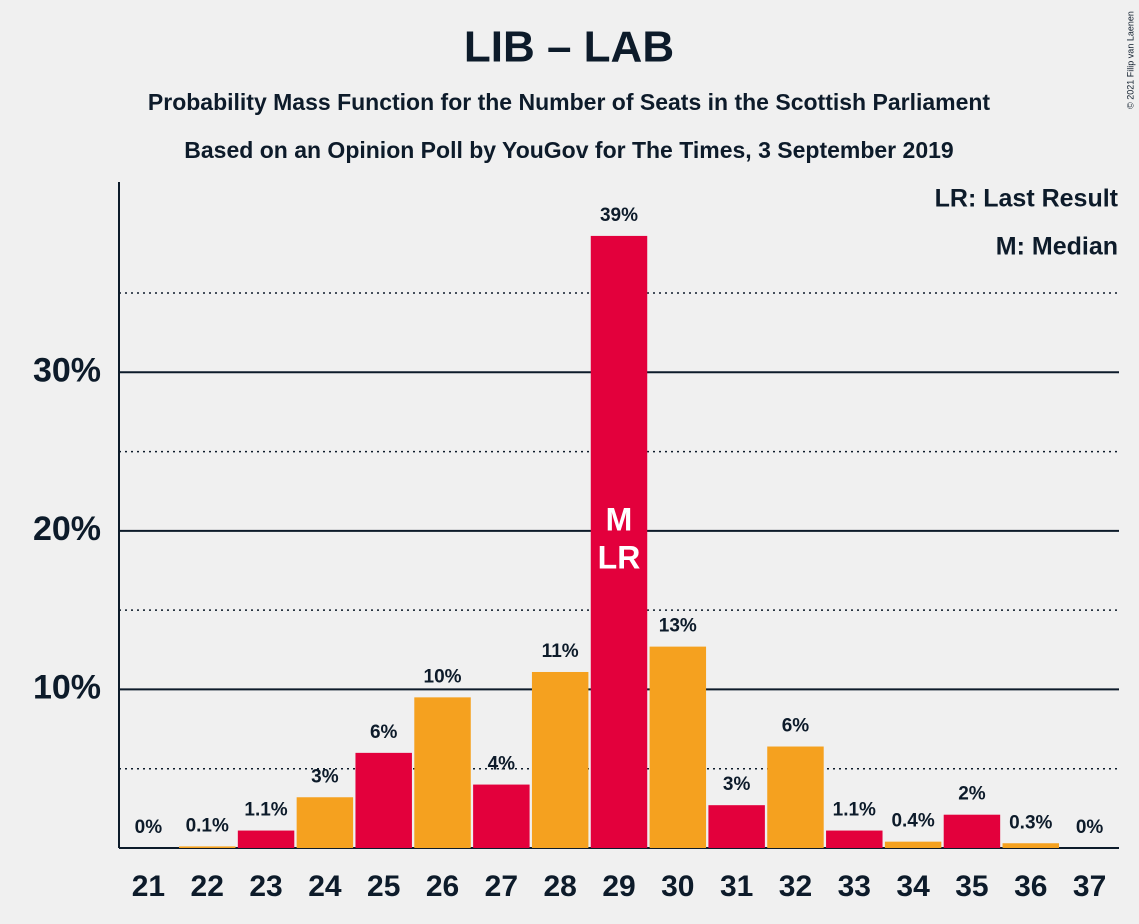 This screenshot has height=924, width=1139. What do you see at coordinates (619, 519) in the screenshot?
I see `median-marker: M` at bounding box center [619, 519].